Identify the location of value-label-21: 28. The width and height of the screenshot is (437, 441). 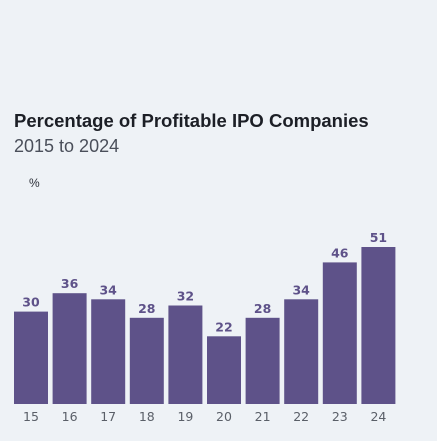
(262, 308).